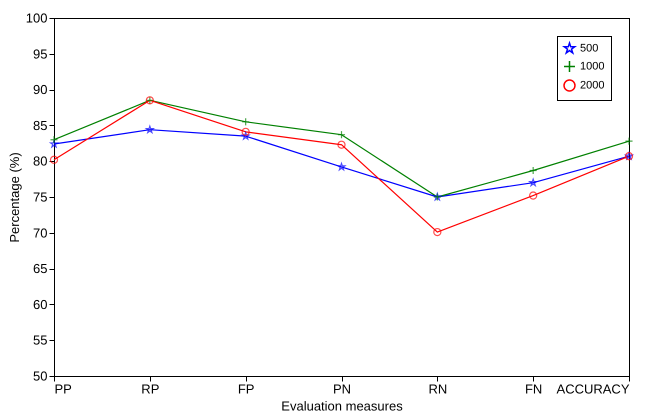 This screenshot has width=665, height=420. I want to click on x-tick-label: RN, so click(438, 389).